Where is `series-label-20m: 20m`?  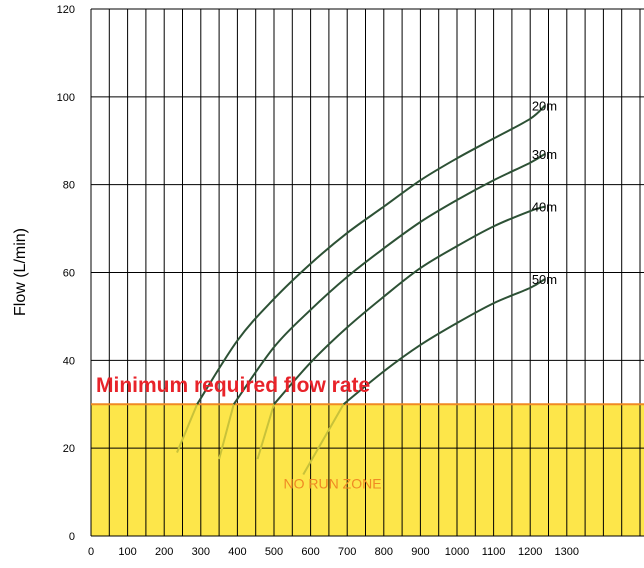
series-label-20m: 20m is located at coordinates (544, 106).